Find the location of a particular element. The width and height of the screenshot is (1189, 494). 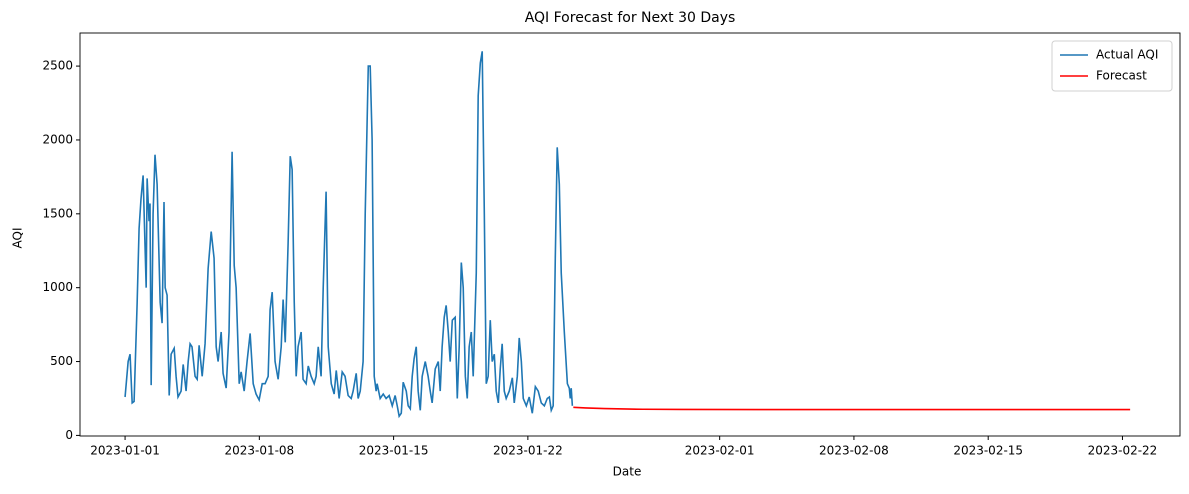

legend-label: Forecast is located at coordinates (1121, 76).